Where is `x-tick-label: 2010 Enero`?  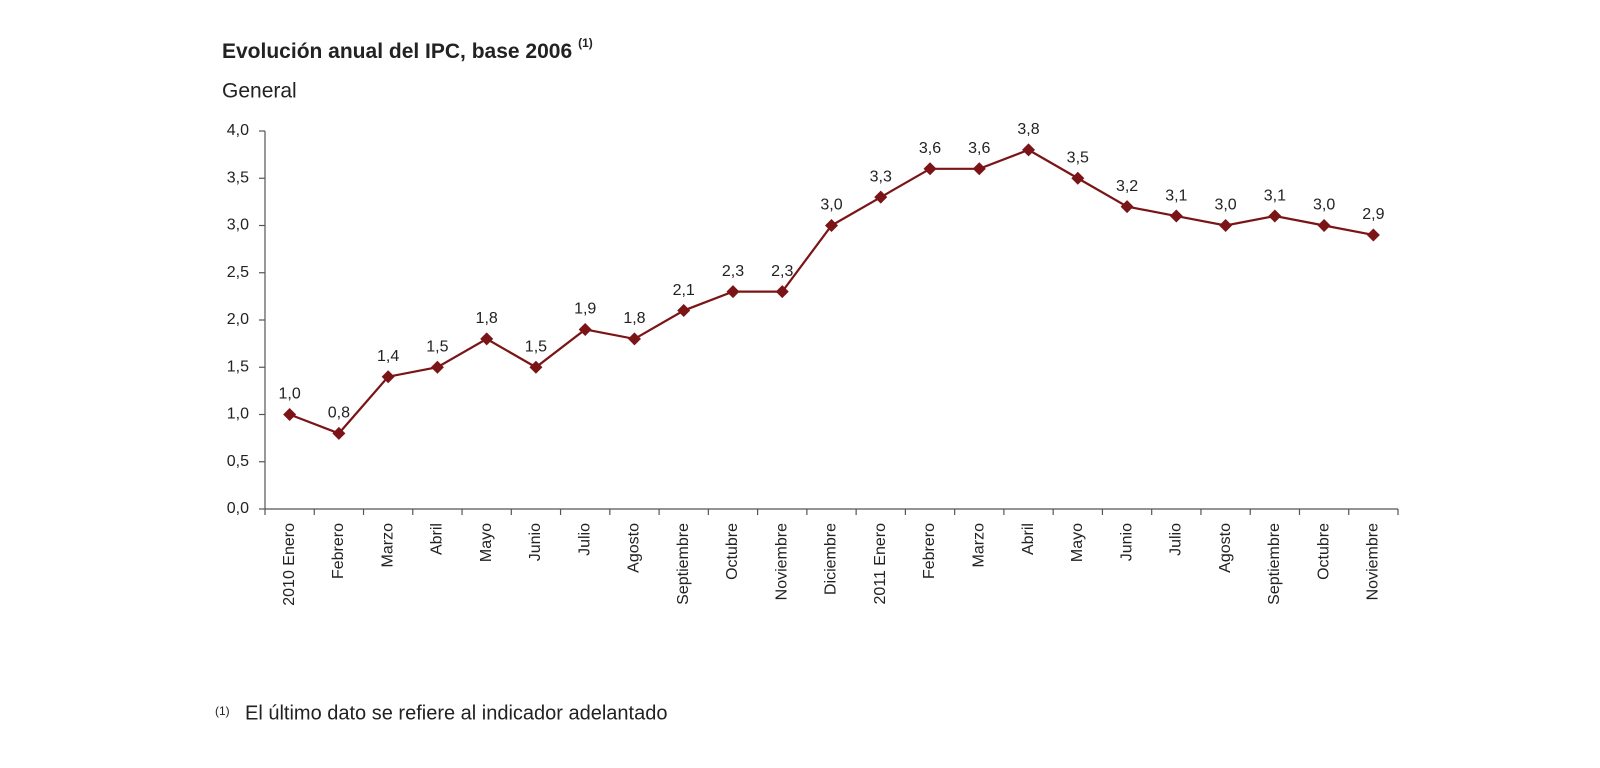 x-tick-label: 2010 Enero is located at coordinates (289, 564).